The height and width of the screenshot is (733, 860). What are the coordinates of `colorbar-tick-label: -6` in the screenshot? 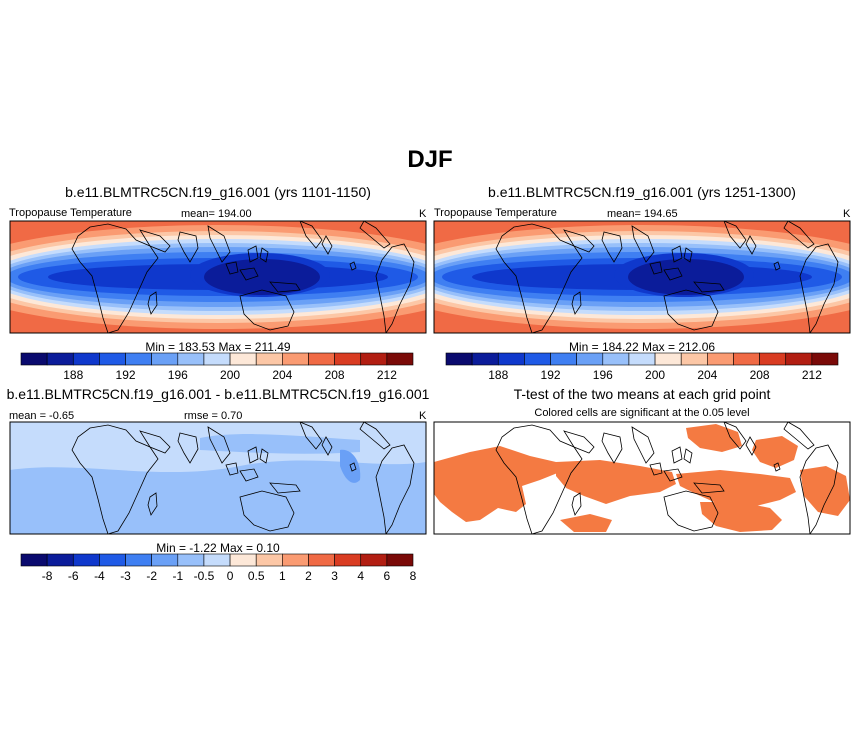 It's located at (73, 576).